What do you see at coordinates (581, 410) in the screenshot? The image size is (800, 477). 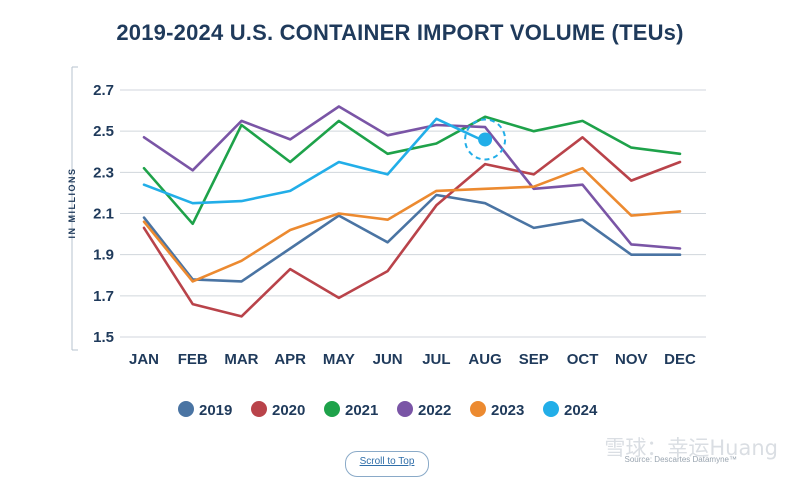 I see `legend-label-2024: 2024` at bounding box center [581, 410].